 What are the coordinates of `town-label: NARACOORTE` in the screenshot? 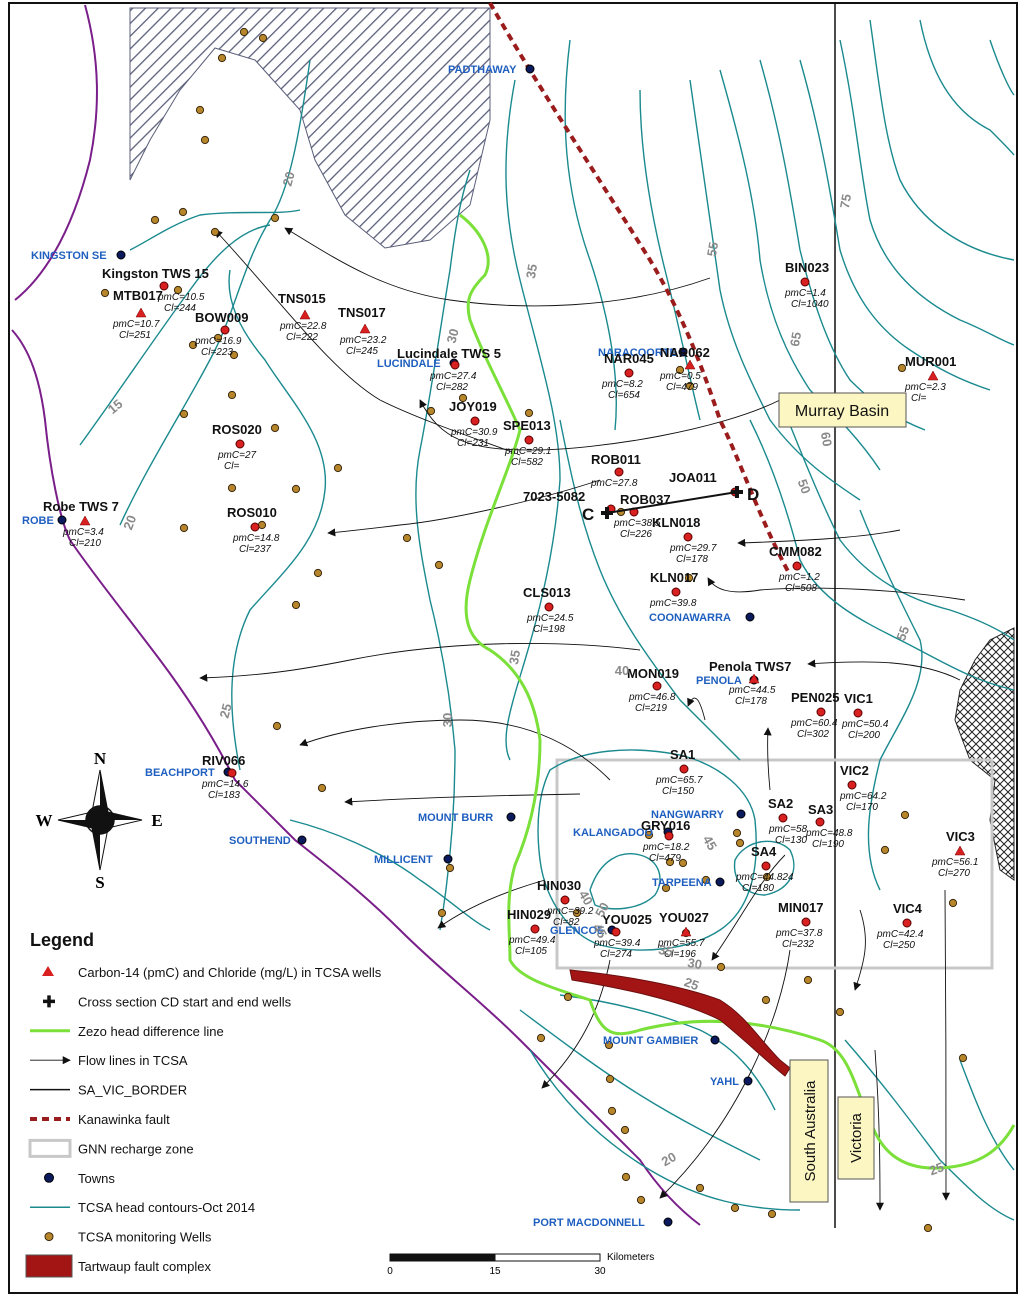 It's located at (637, 353).